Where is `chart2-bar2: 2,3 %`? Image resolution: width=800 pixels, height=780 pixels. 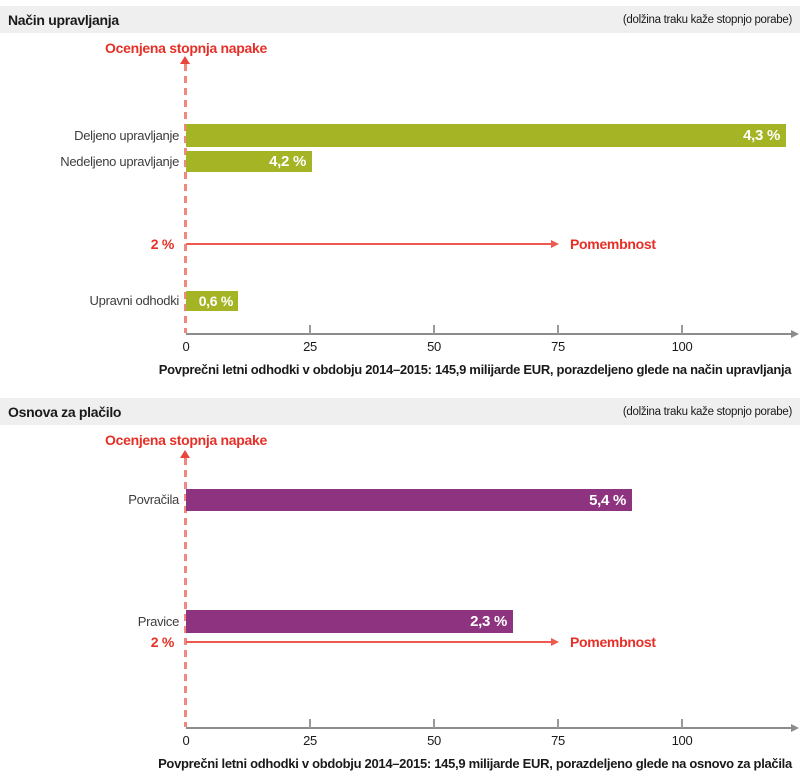 chart2-bar2: 2,3 % is located at coordinates (349, 621).